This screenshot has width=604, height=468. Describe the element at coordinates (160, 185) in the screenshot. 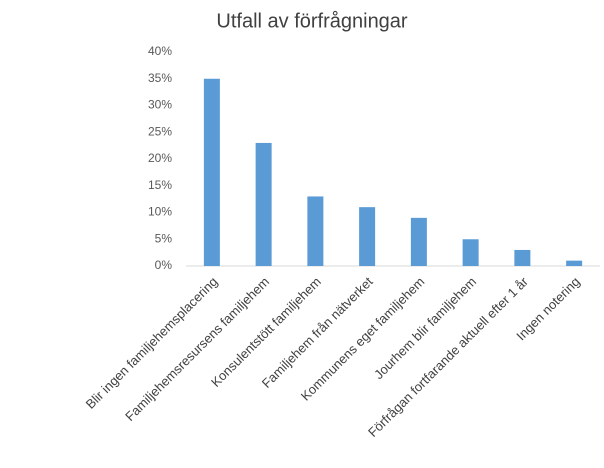

I see `y-tick-label: 15%` at that location.